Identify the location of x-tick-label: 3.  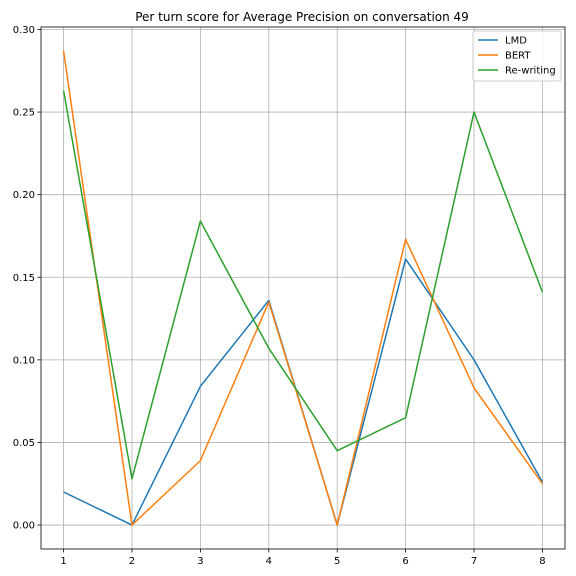
(200, 561).